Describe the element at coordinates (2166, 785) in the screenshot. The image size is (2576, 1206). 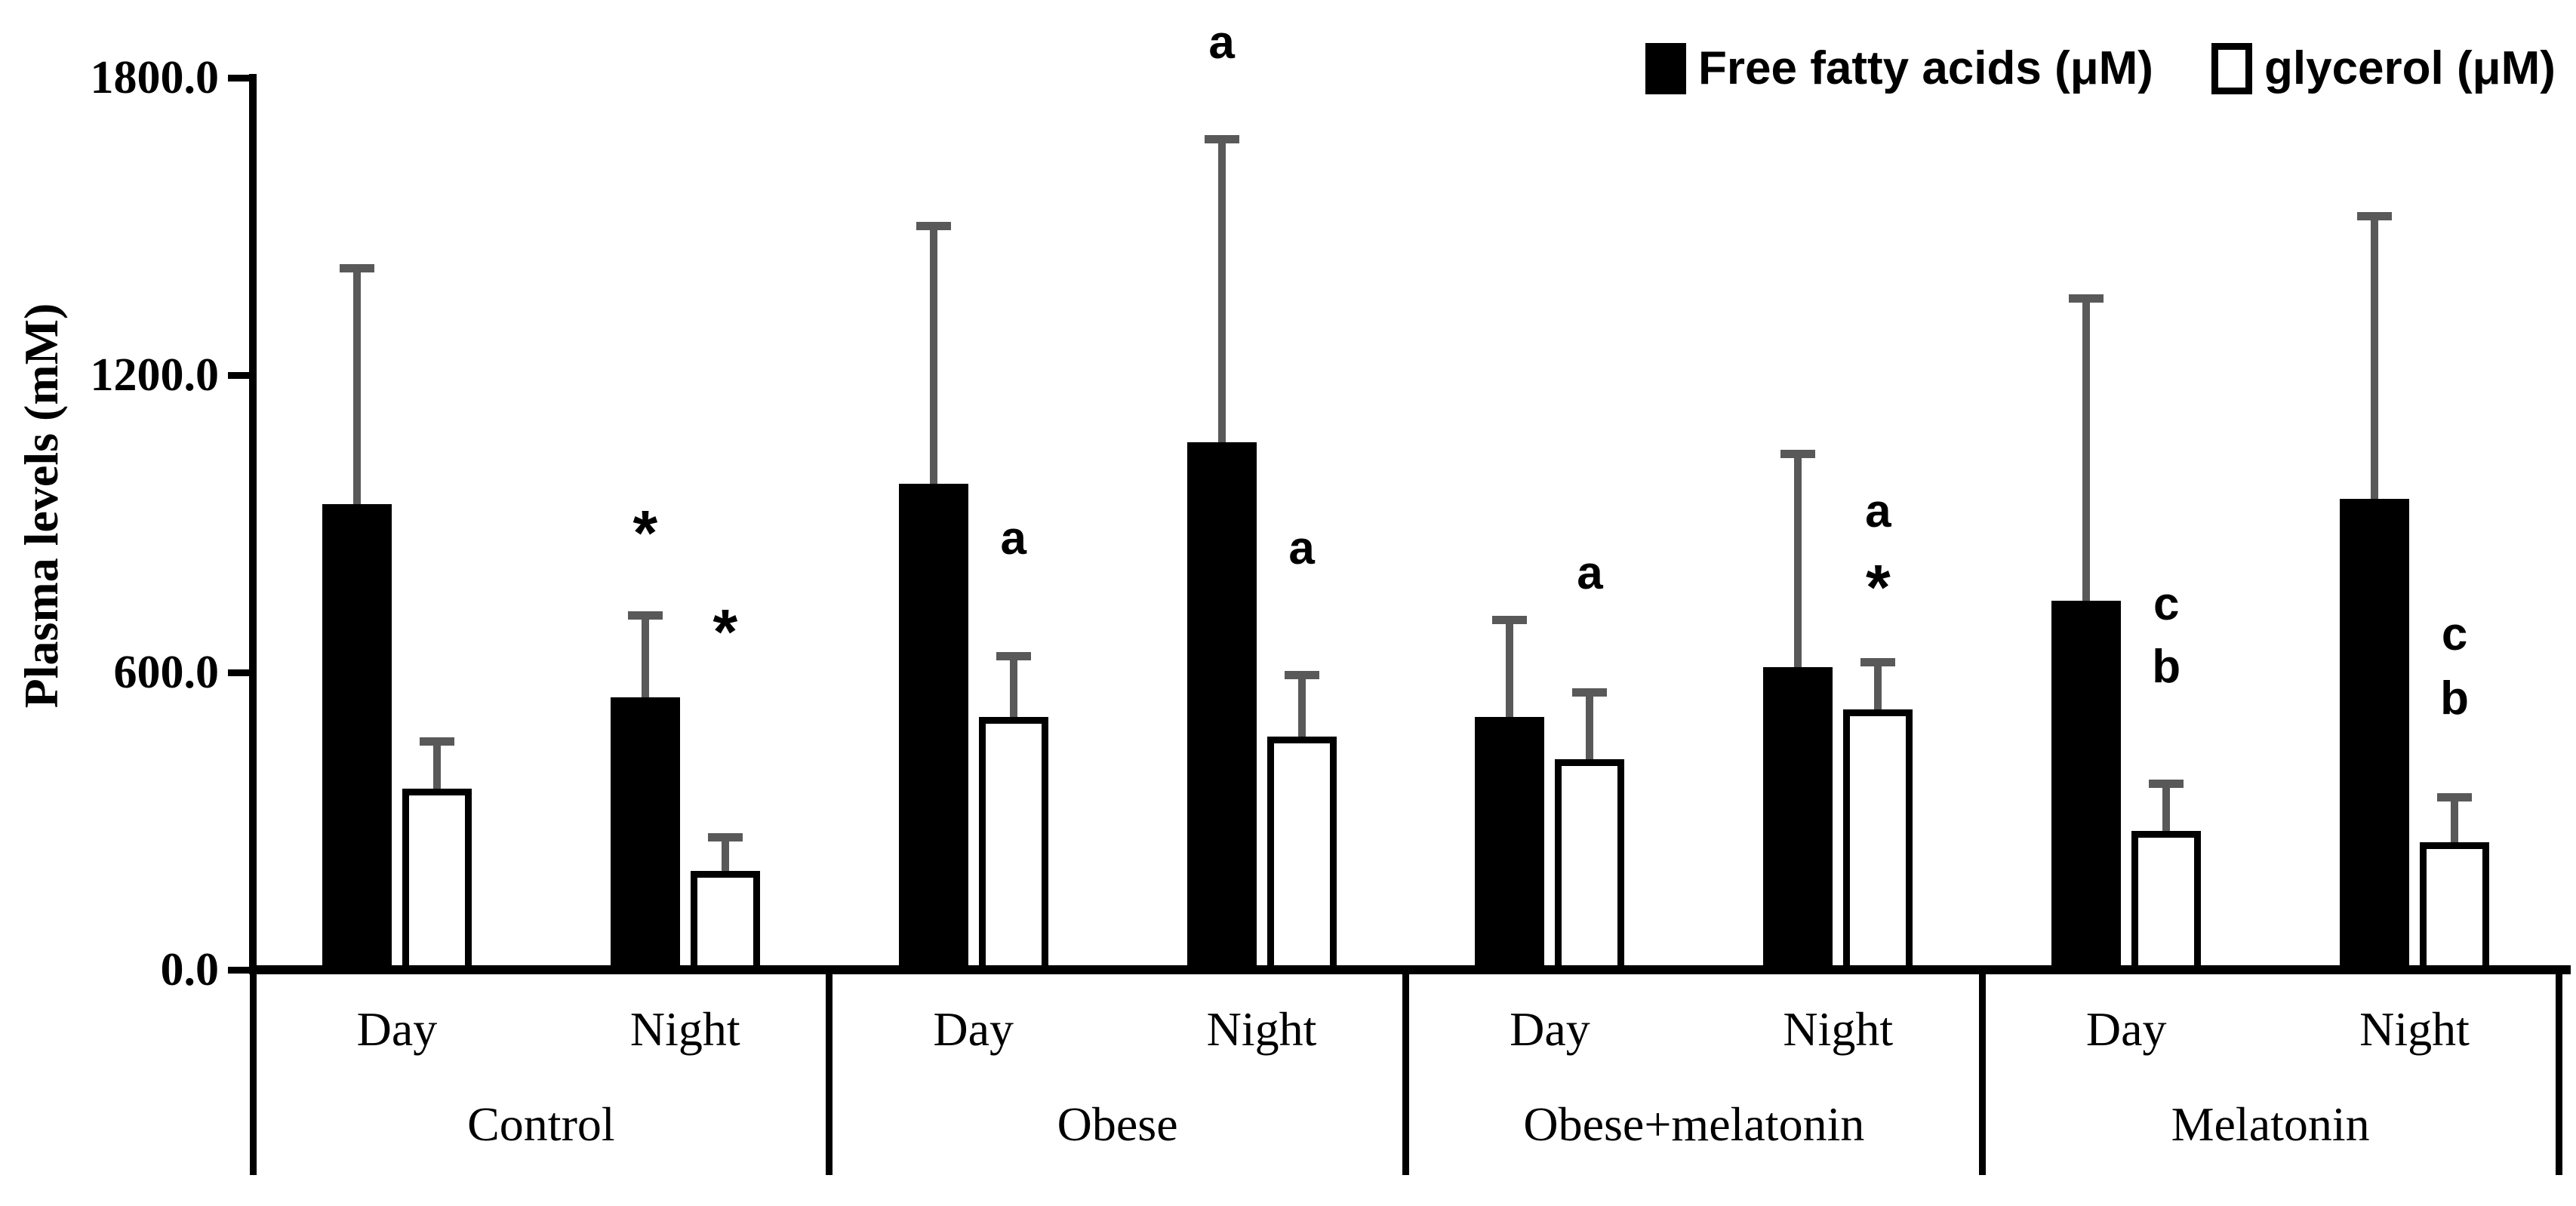
I see `error-cap-melatonin-day-glycerol` at that location.